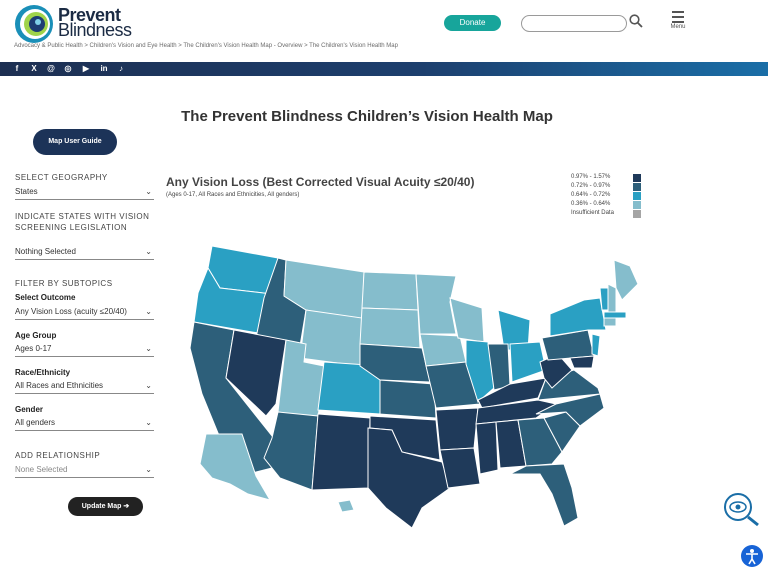  Describe the element at coordinates (460, 468) in the screenshot. I see `state-louisiana` at that location.